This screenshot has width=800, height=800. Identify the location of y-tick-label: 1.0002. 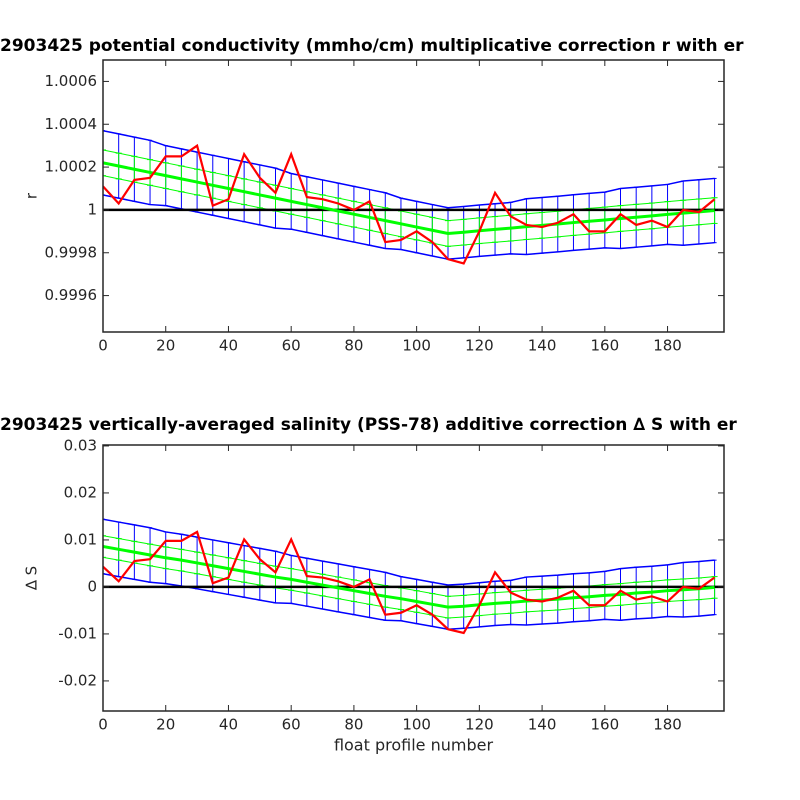
(71, 167).